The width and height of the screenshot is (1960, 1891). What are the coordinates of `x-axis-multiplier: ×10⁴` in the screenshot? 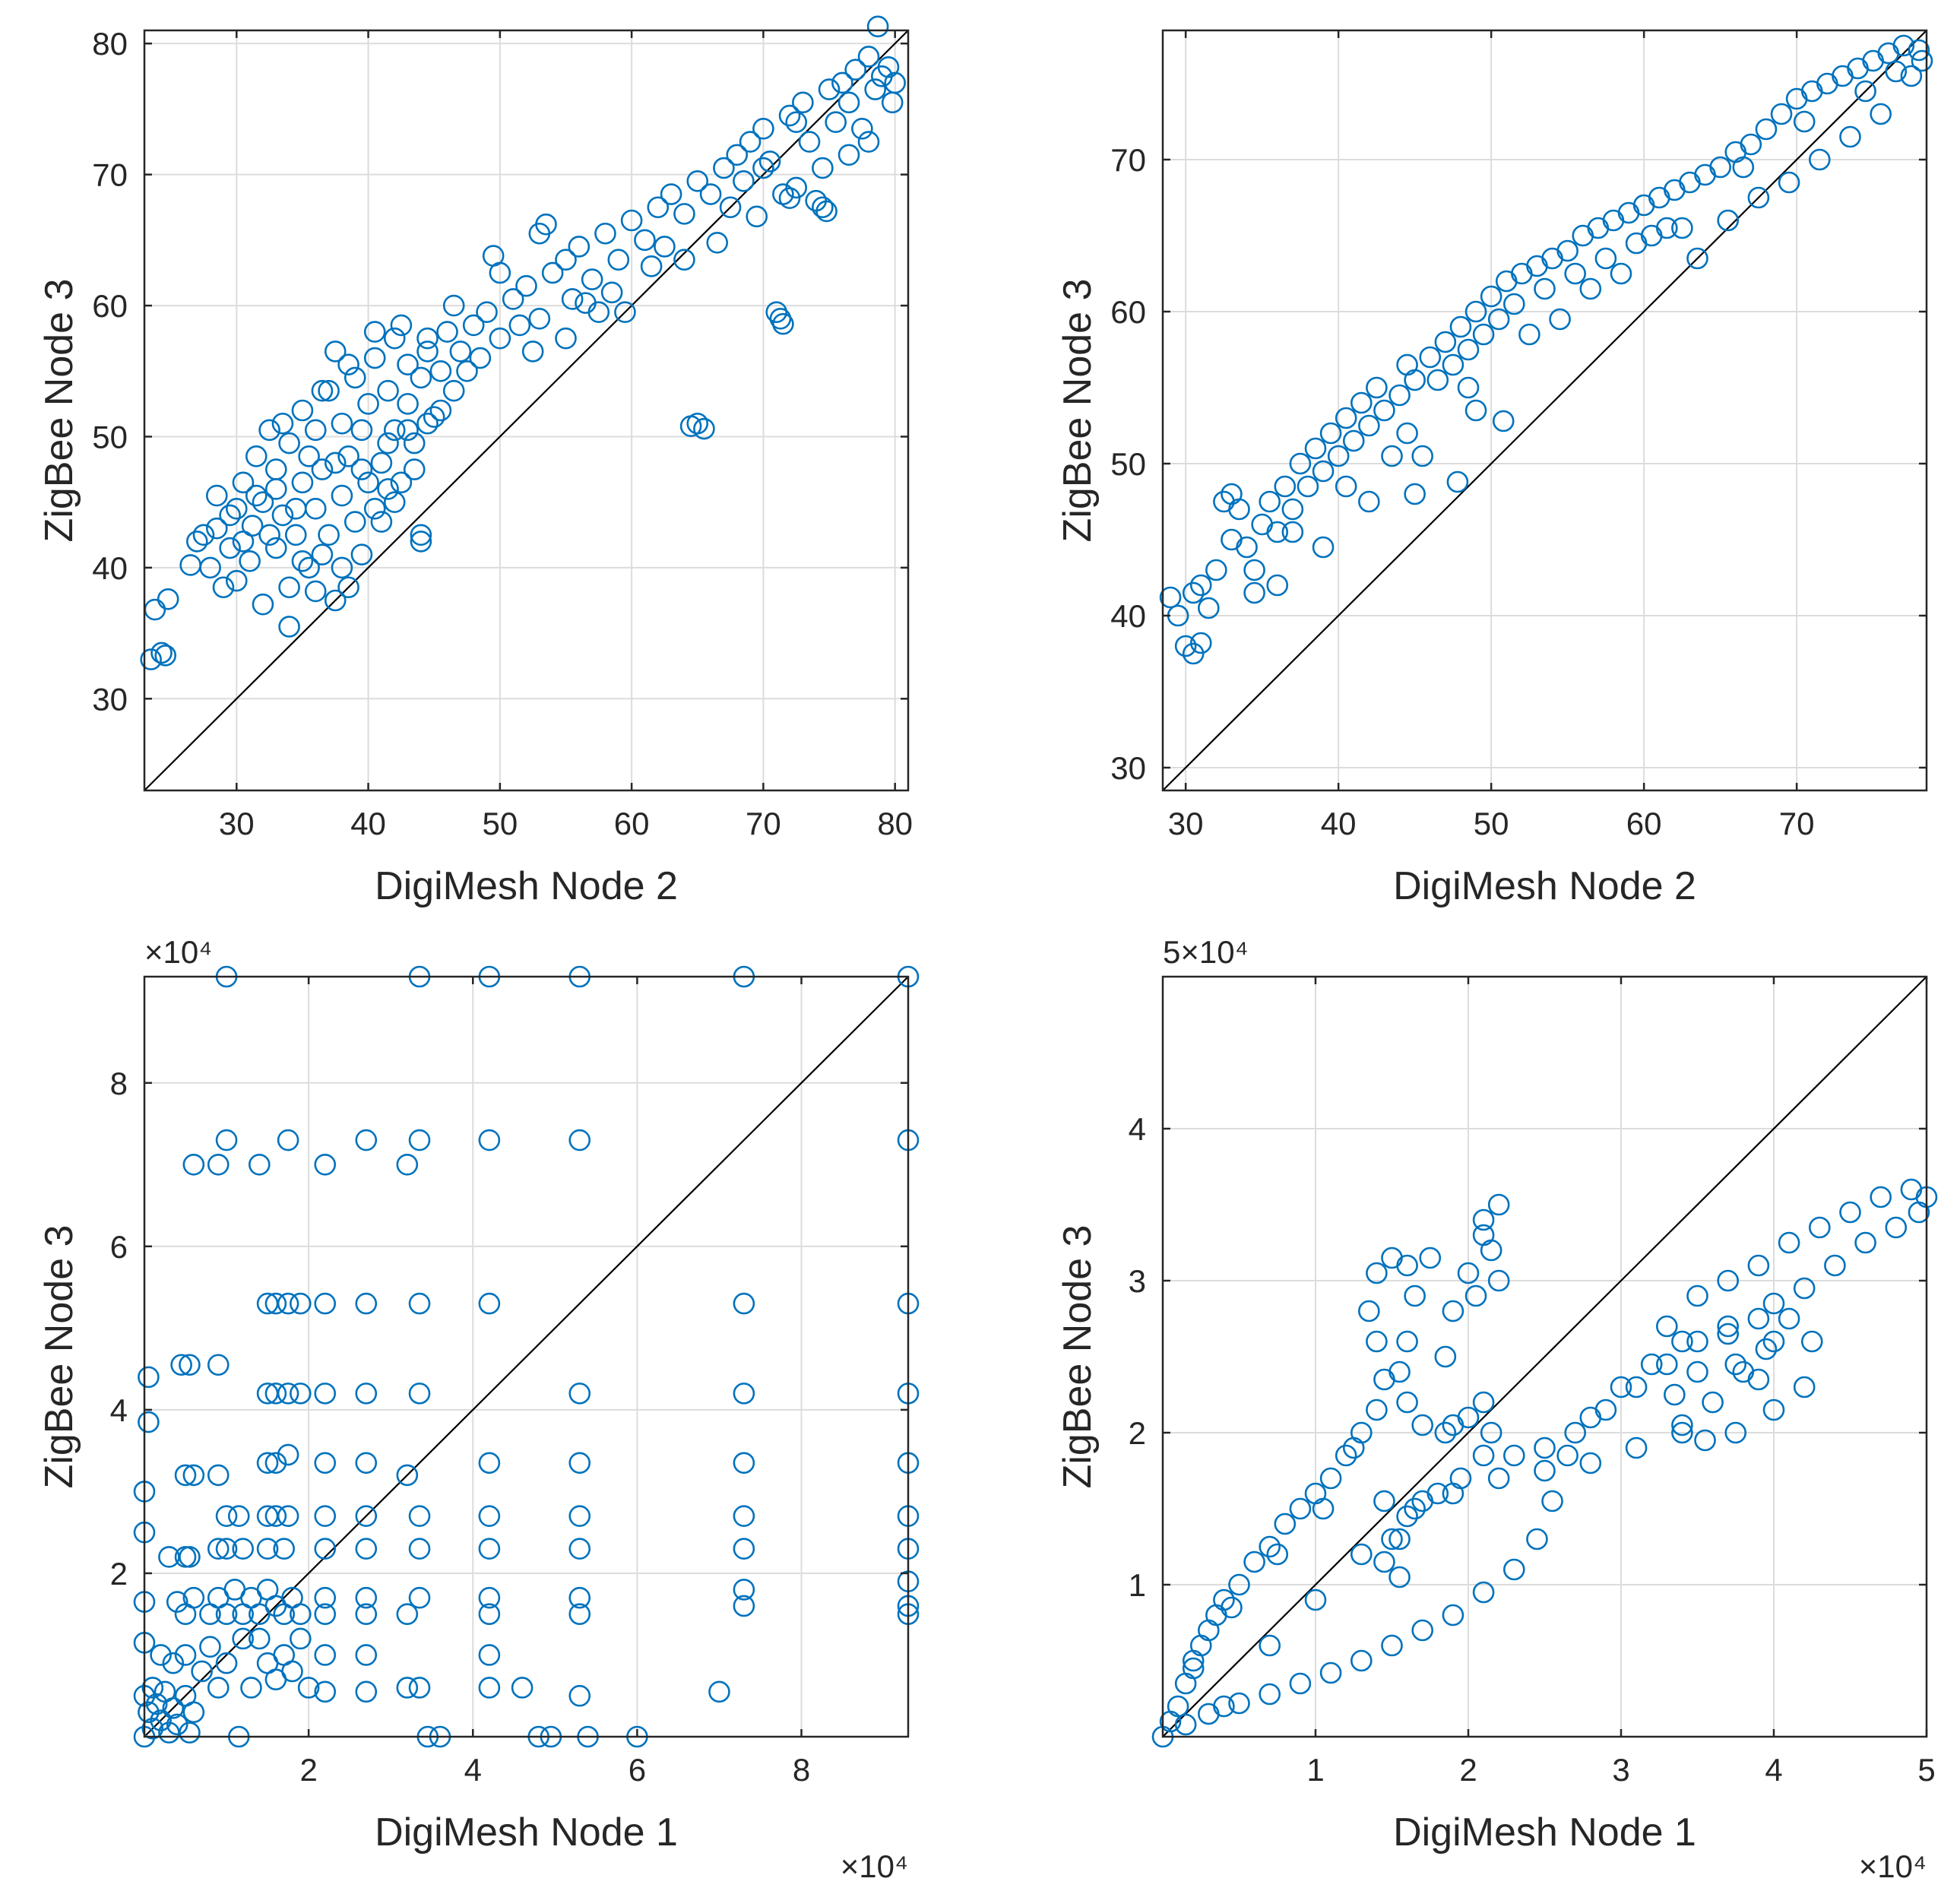 It's located at (875, 1866).